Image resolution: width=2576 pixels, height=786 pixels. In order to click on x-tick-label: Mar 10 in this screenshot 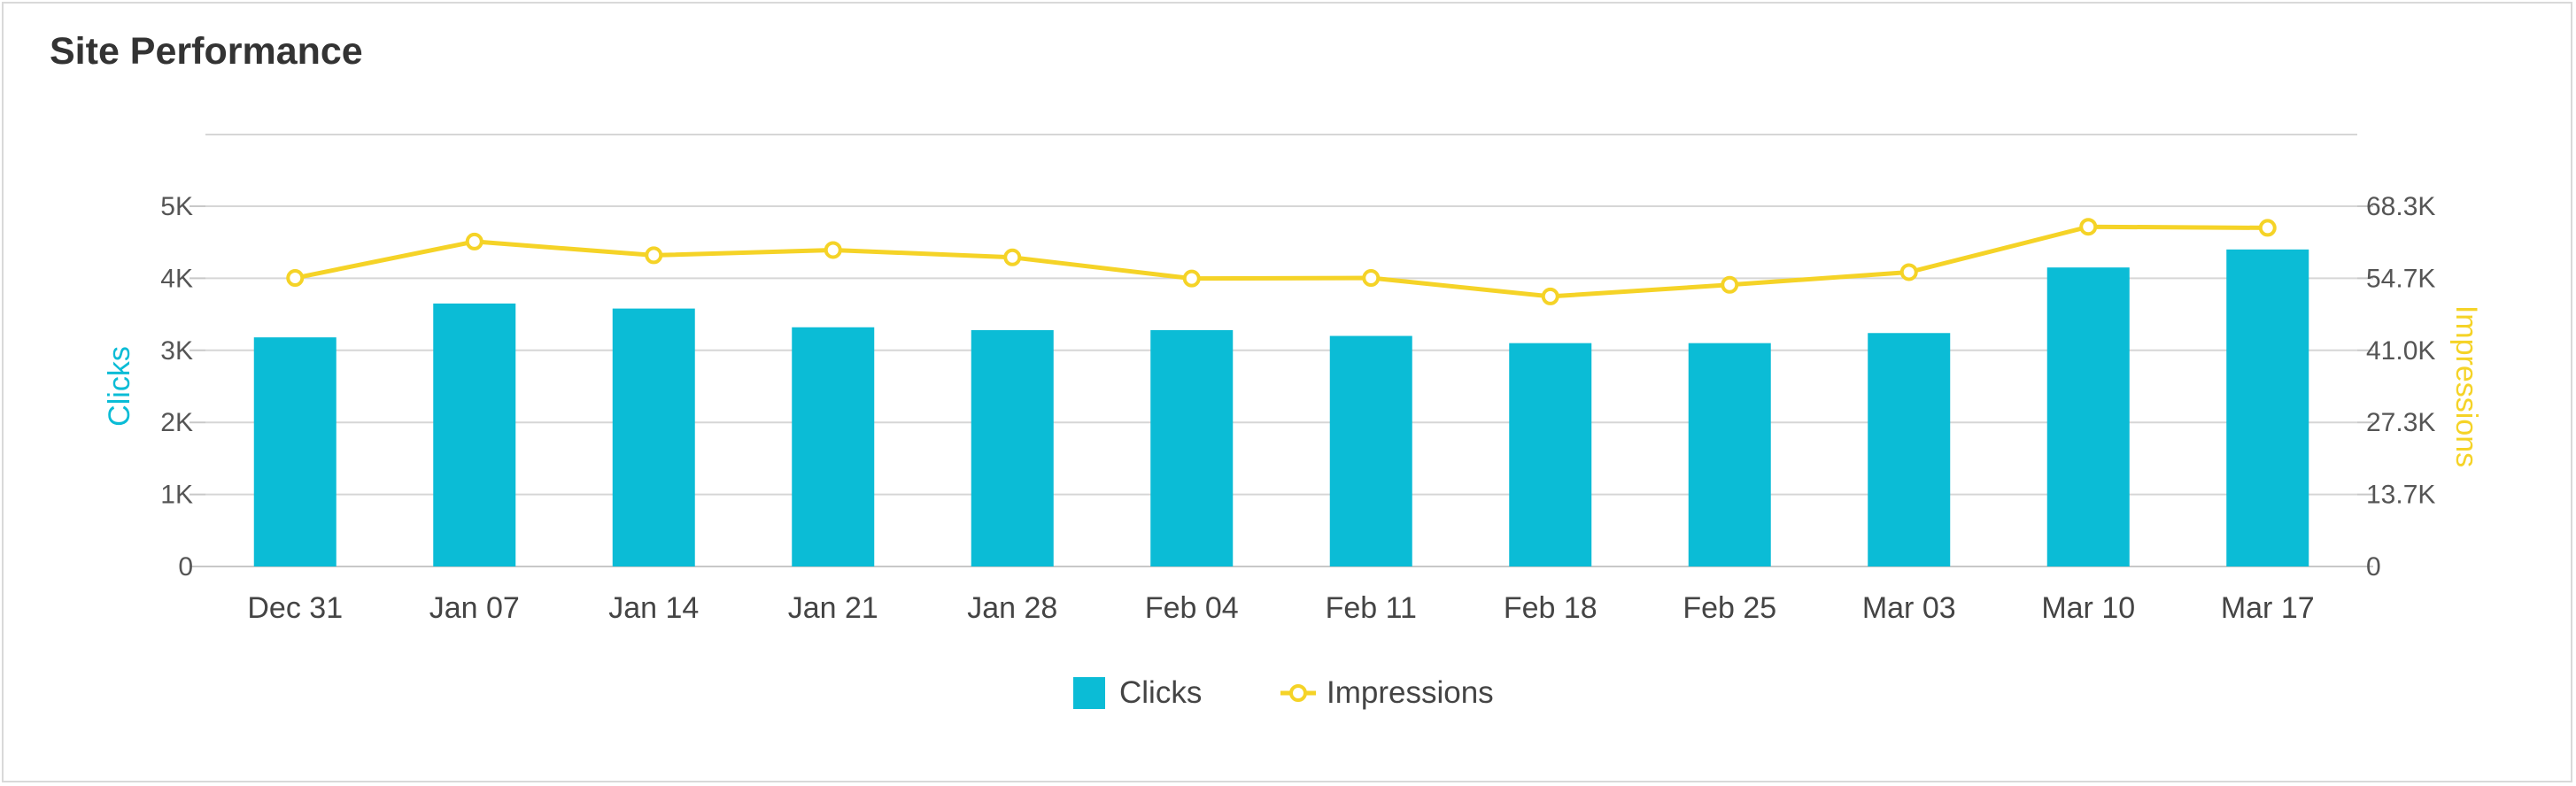, I will do `click(2088, 608)`.